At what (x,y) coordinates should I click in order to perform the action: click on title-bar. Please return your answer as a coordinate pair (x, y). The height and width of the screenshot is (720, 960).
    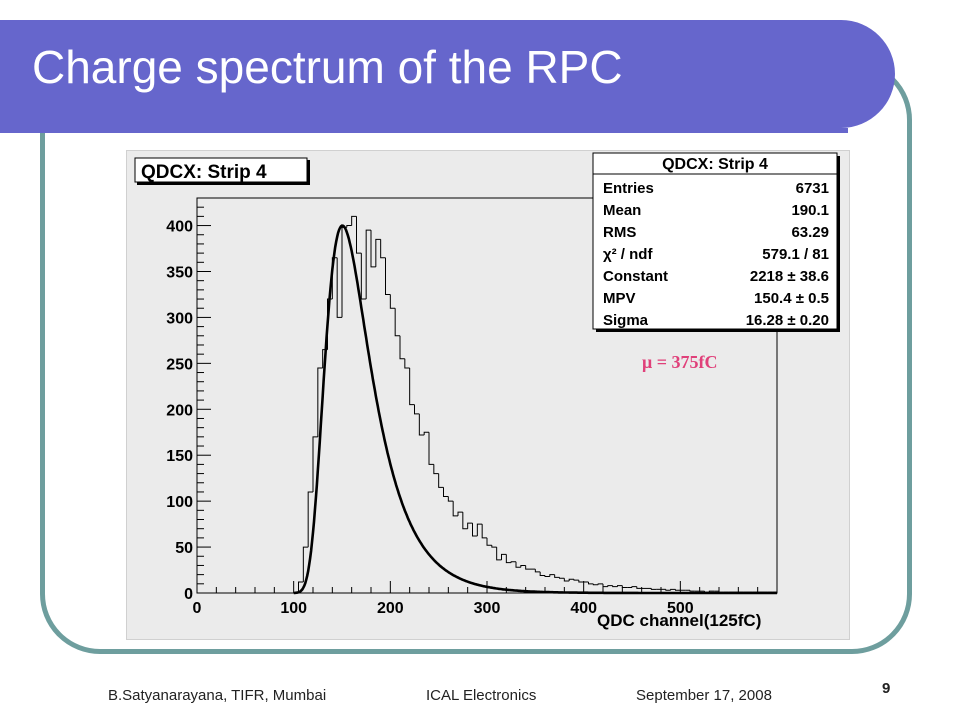
    Looking at the image, I should click on (447, 74).